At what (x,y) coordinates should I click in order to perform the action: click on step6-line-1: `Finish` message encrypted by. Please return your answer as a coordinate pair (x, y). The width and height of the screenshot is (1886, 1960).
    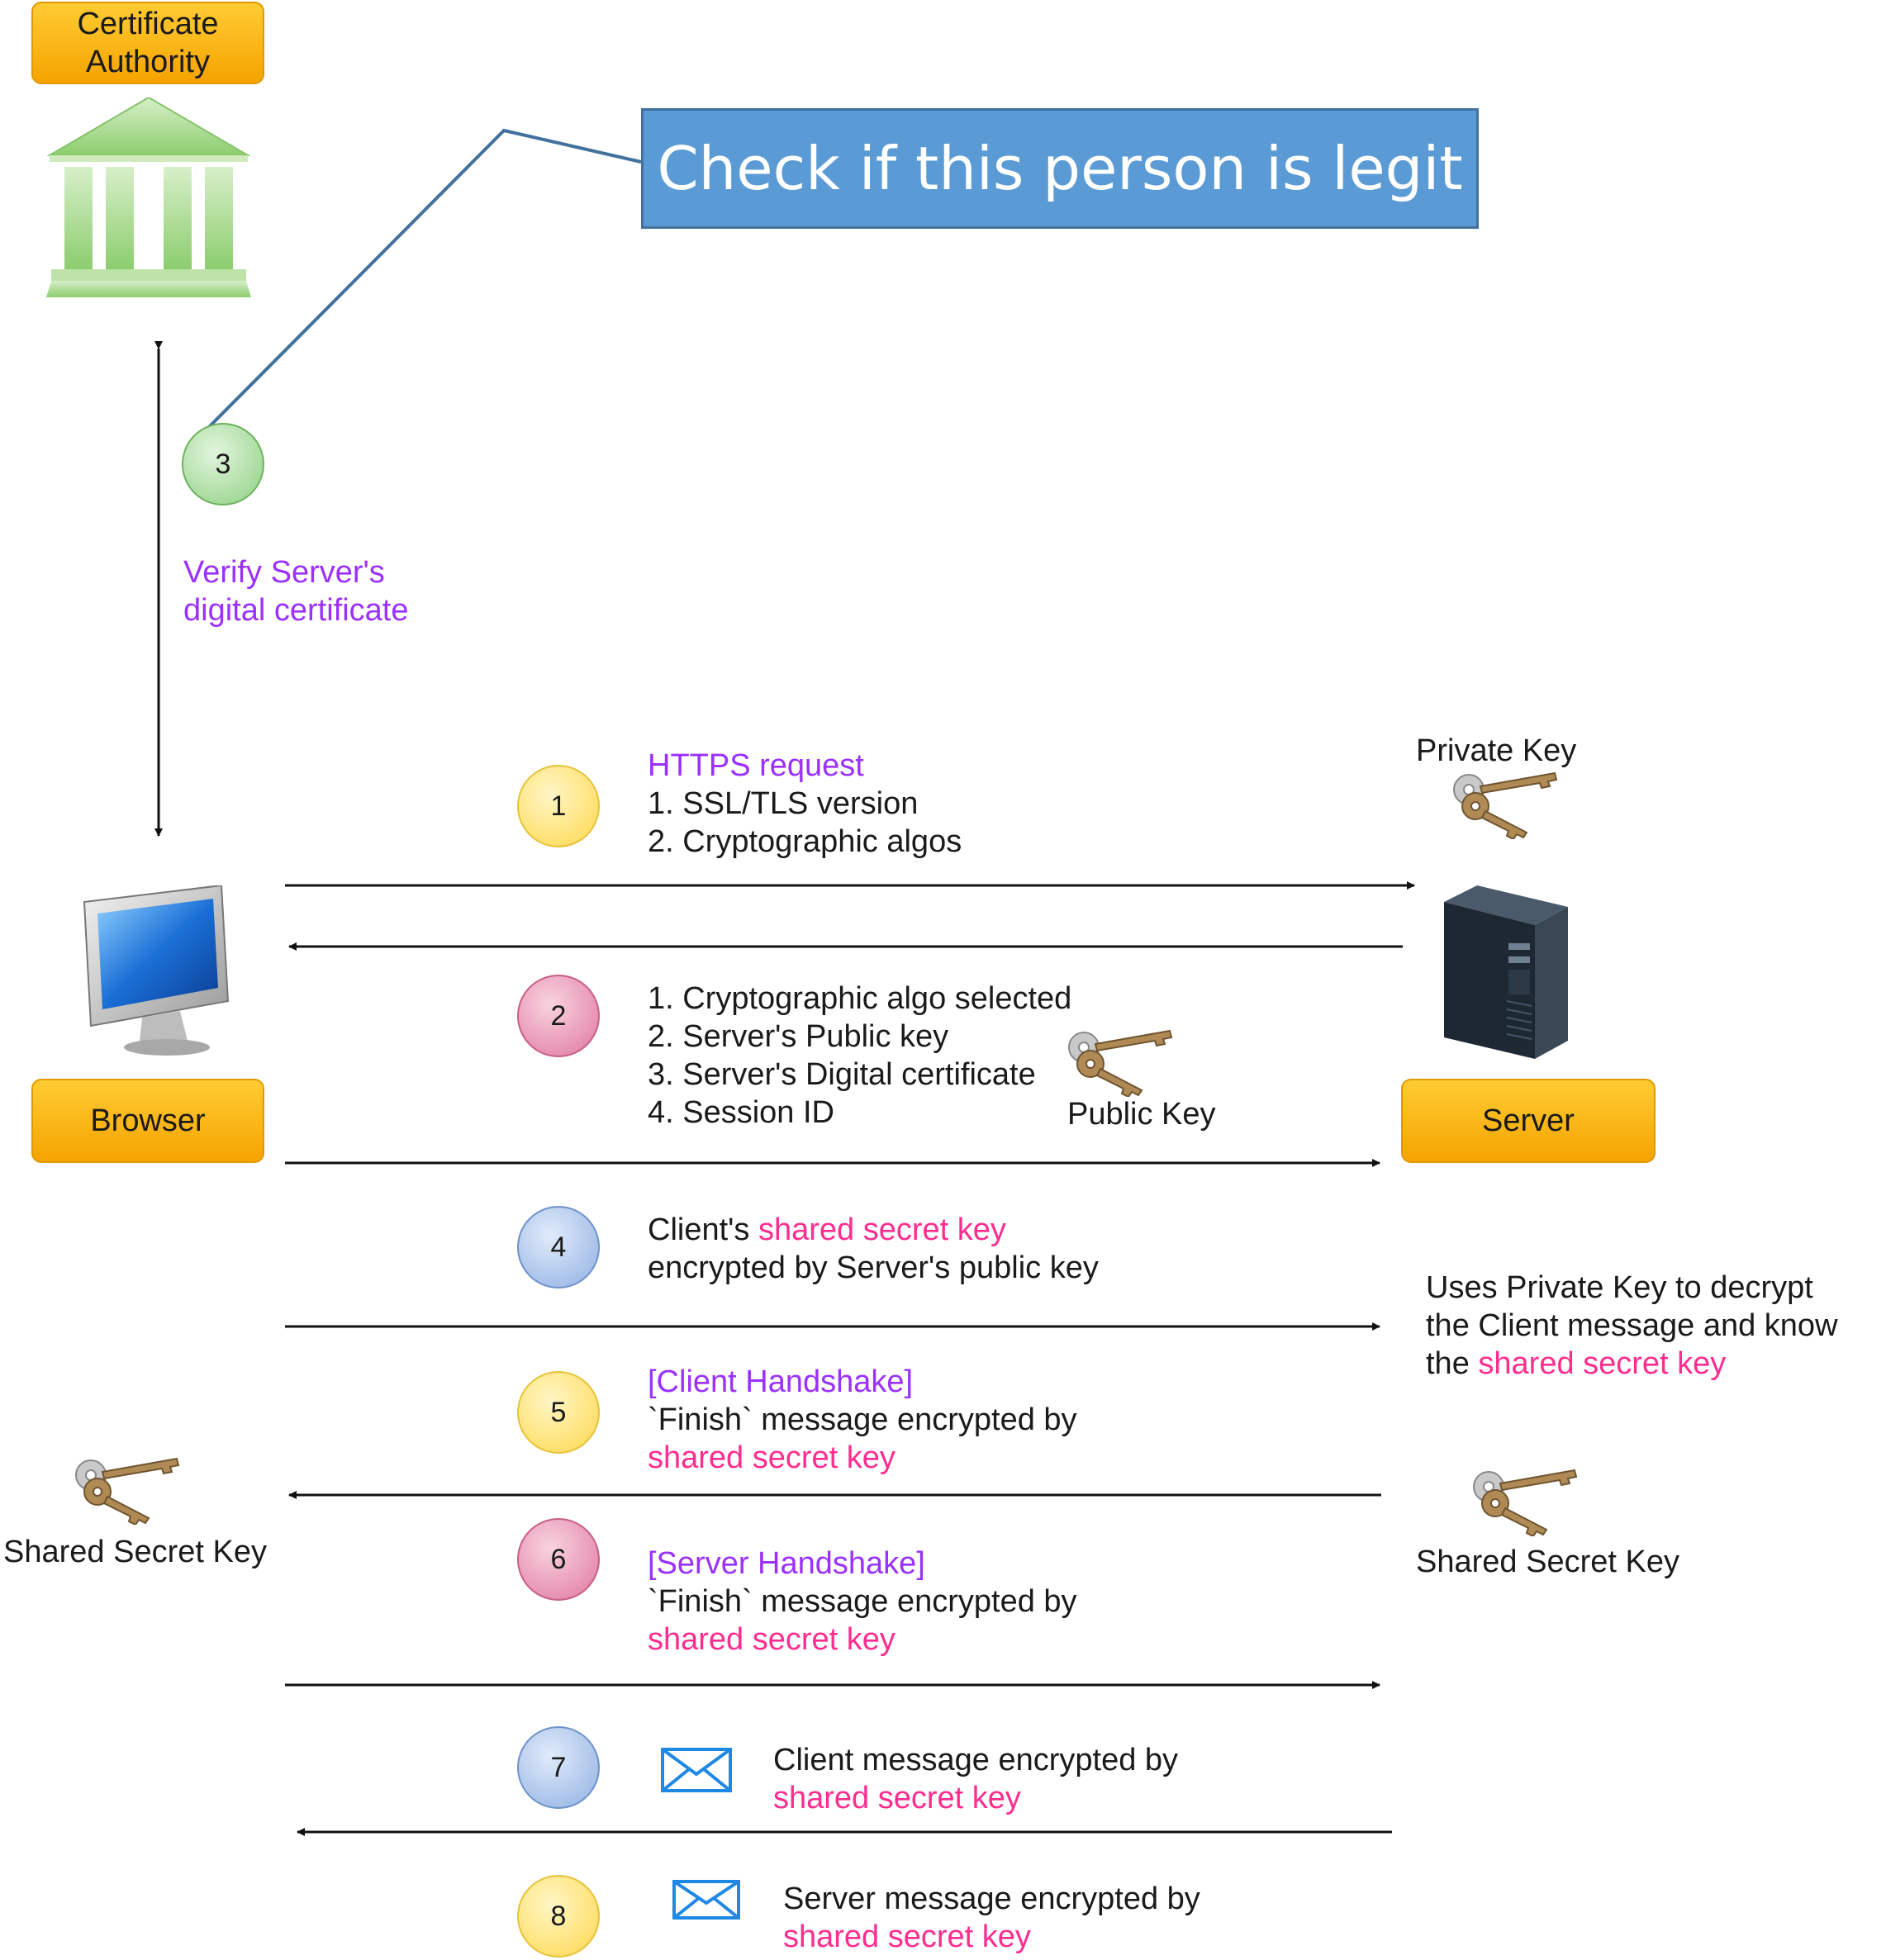
    Looking at the image, I should click on (862, 1601).